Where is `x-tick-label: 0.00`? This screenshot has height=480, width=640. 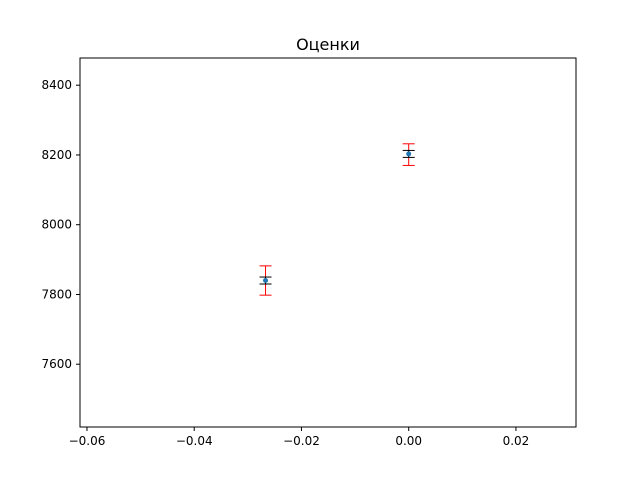
x-tick-label: 0.00 is located at coordinates (408, 441).